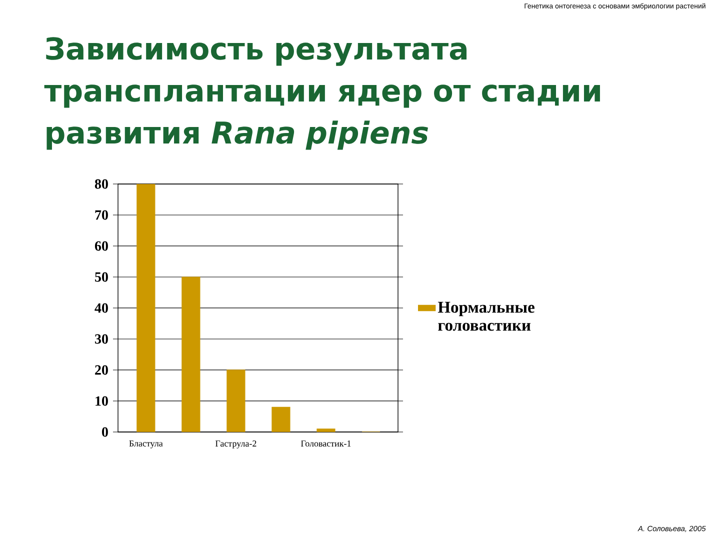 The width and height of the screenshot is (720, 540). Describe the element at coordinates (146, 444) in the screenshot. I see `x-tick-label: Бластула` at that location.